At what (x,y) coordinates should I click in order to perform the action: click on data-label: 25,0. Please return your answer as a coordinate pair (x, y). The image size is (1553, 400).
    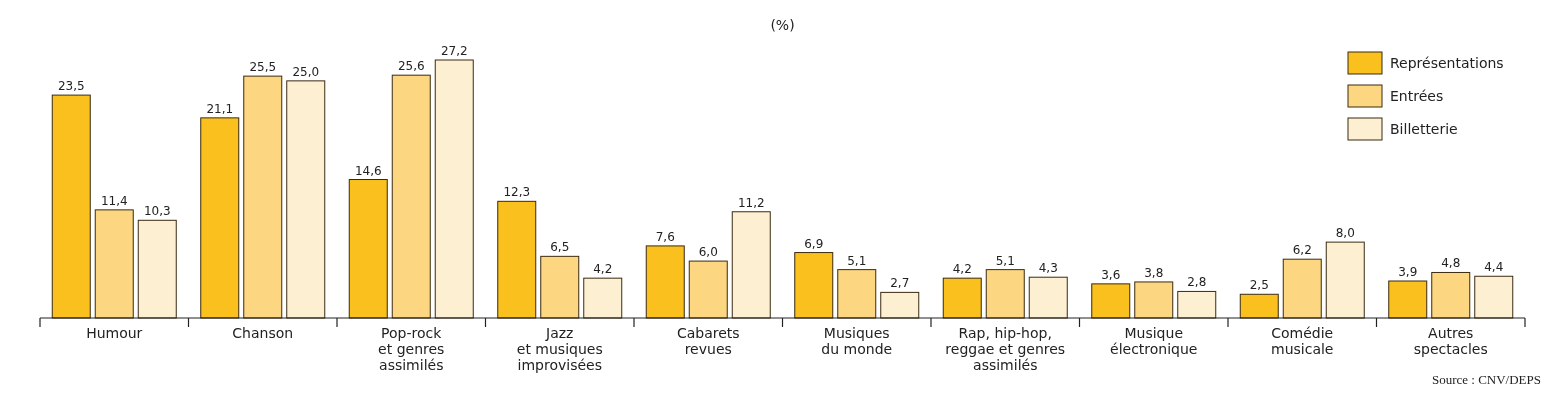
    Looking at the image, I should click on (306, 71).